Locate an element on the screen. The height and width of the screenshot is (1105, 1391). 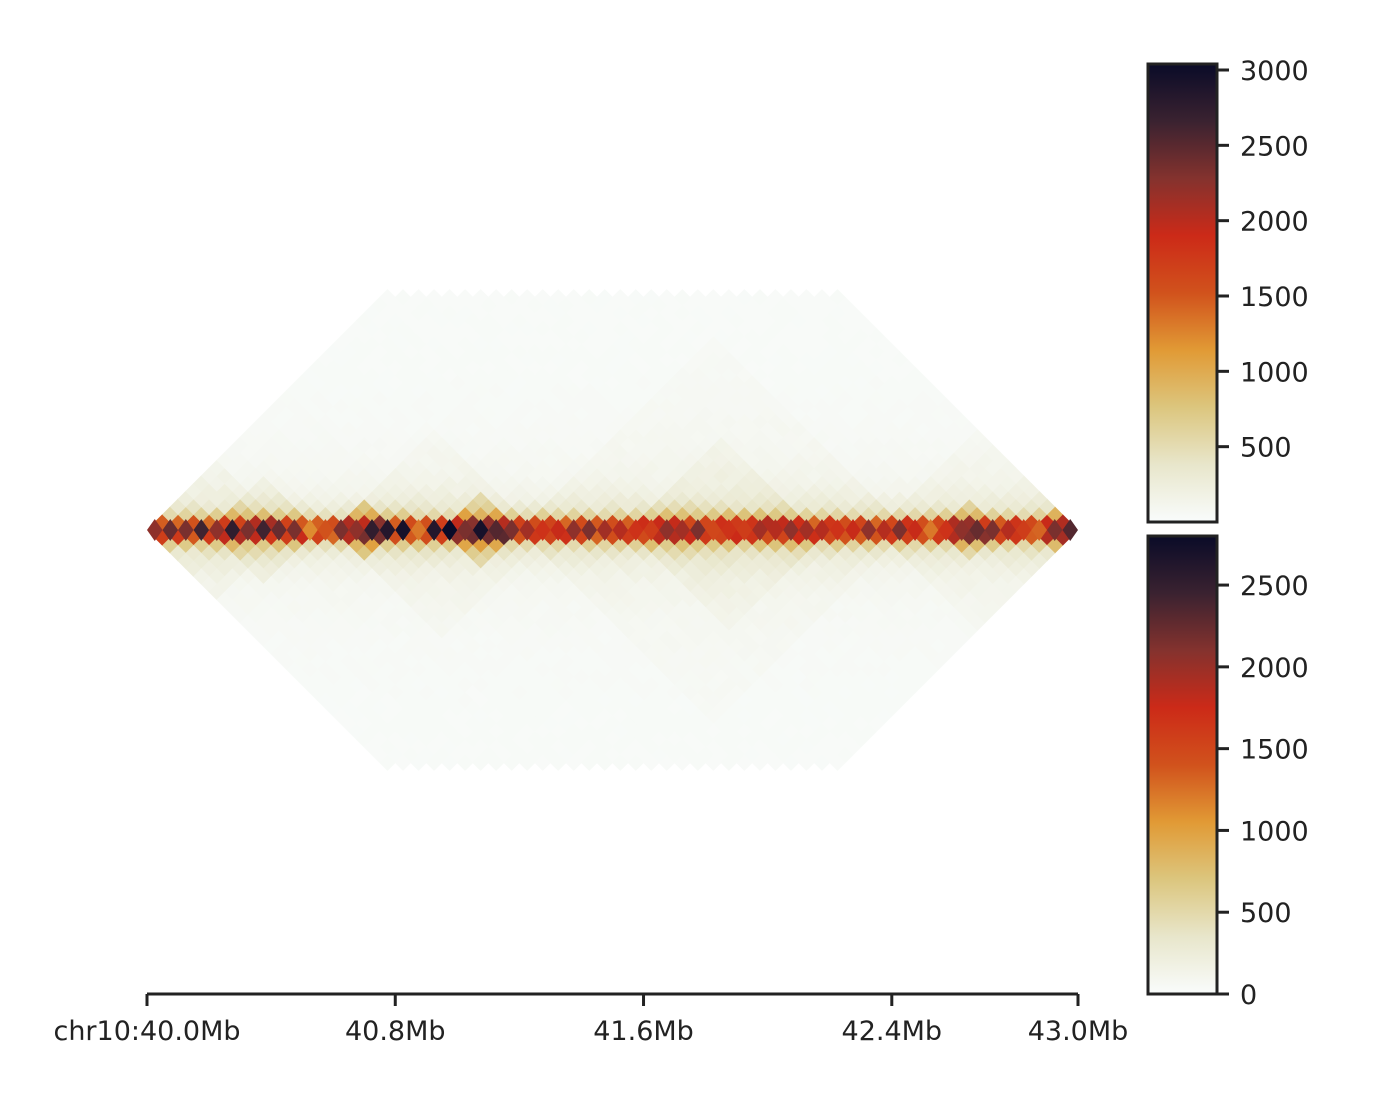
colorbar-bottom-gradient is located at coordinates (1182, 765).